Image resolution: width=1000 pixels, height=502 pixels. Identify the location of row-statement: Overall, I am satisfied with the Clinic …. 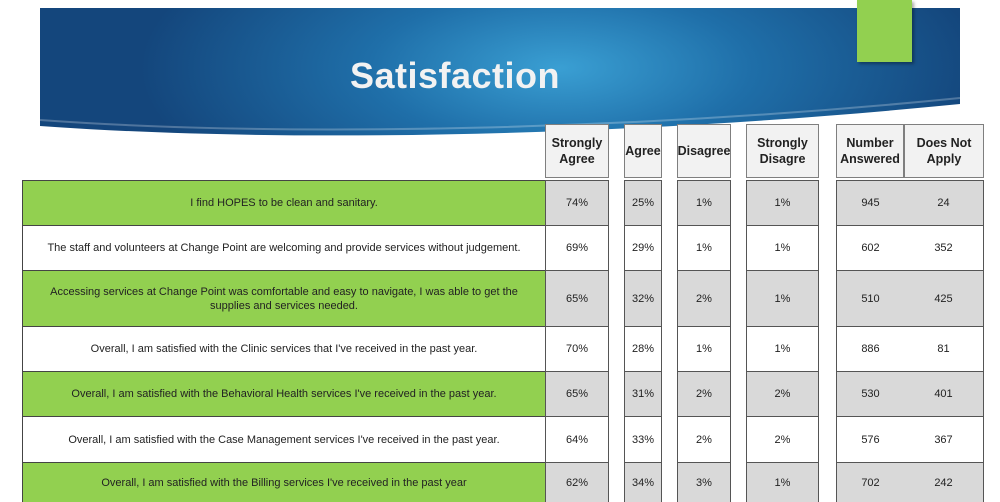
(283, 348).